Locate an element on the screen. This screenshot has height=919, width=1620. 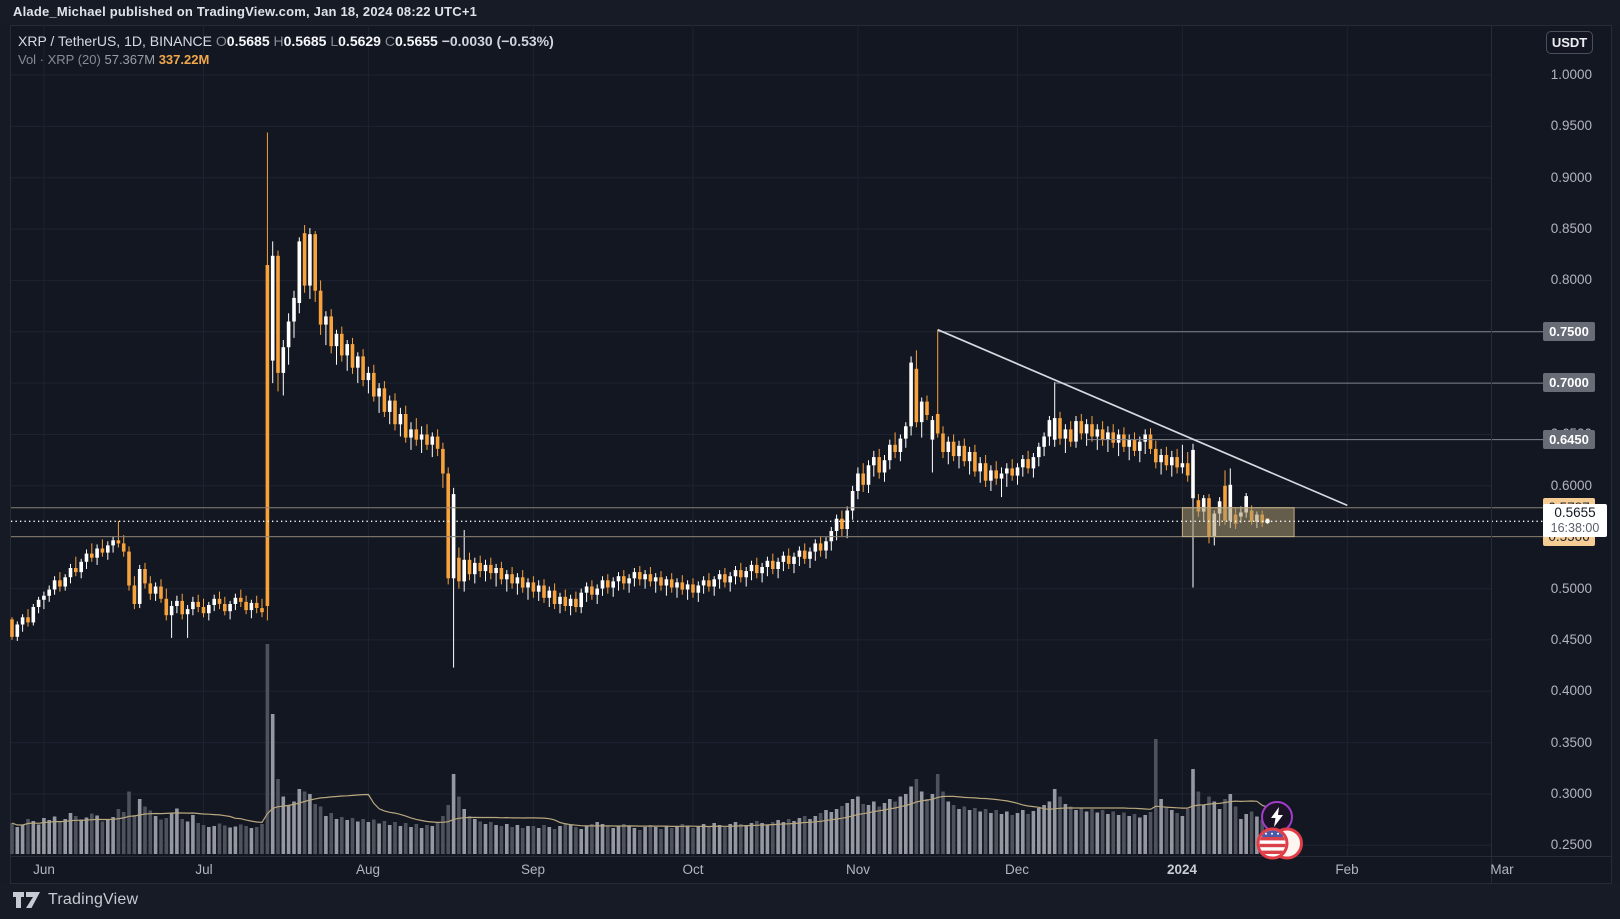
price-tick-label: 0.9000 is located at coordinates (1571, 177).